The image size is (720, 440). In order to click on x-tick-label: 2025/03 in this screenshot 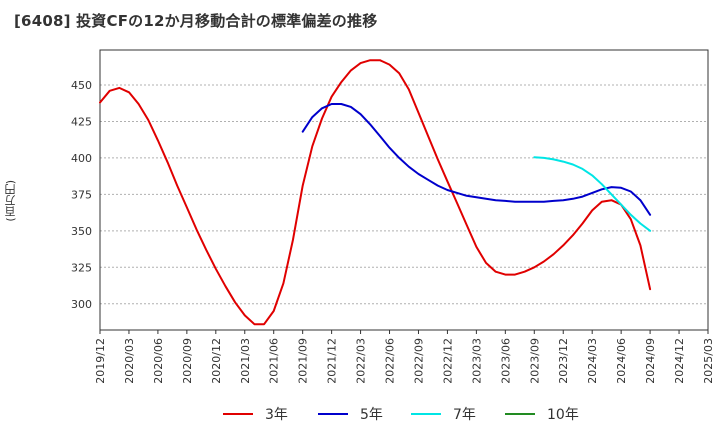, I will do `click(708, 361)`.